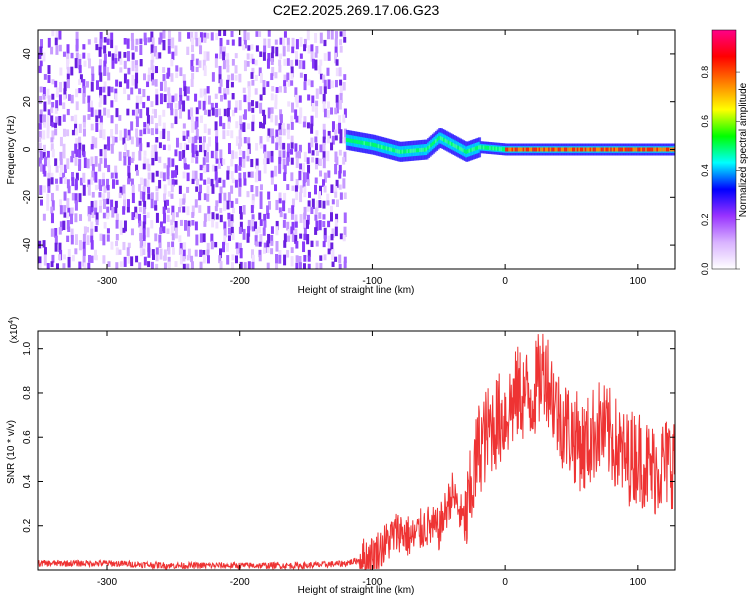  I want to click on chart-title: C2E2.2025.269.17.06.G23, so click(356, 10).